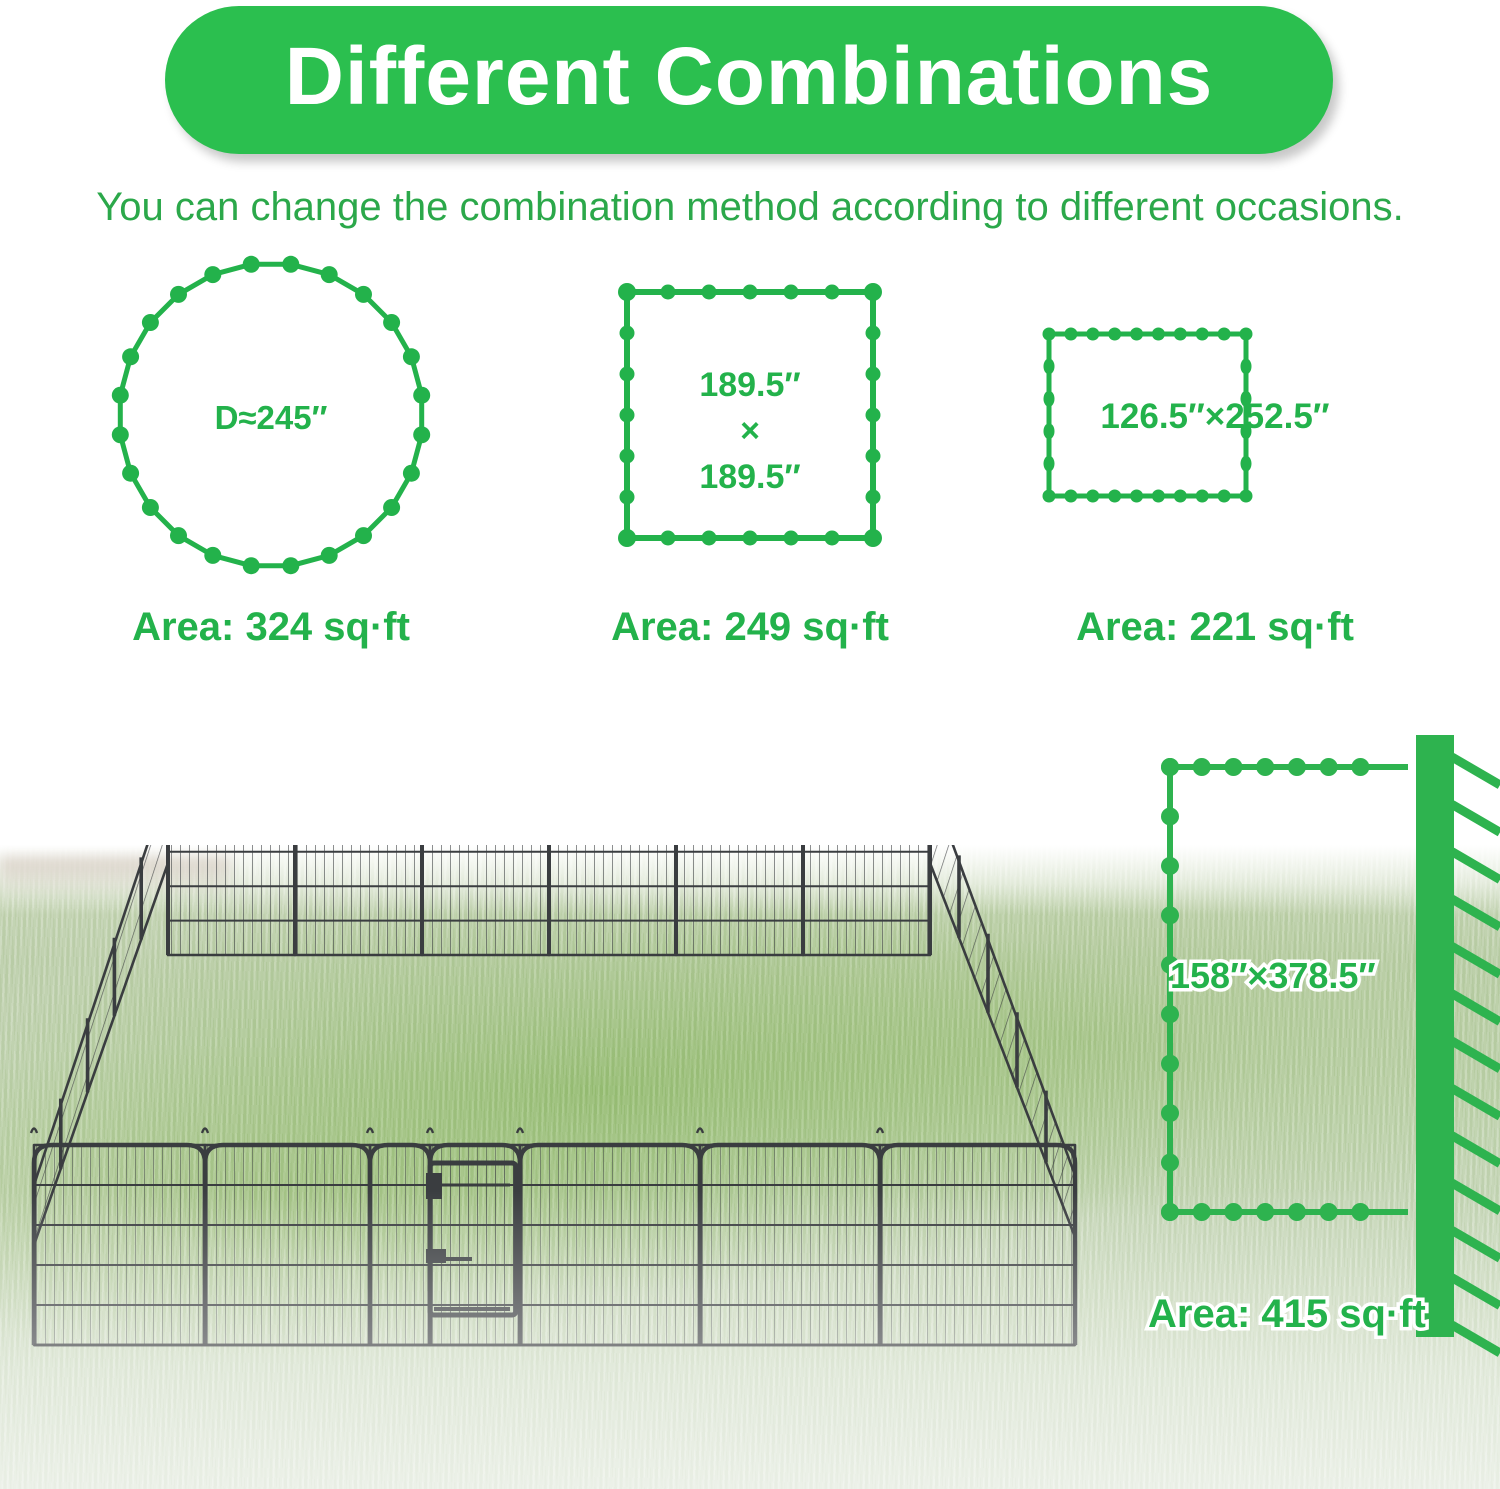  Describe the element at coordinates (271, 417) in the screenshot. I see `circle-dimension-label: D≈245″` at that location.